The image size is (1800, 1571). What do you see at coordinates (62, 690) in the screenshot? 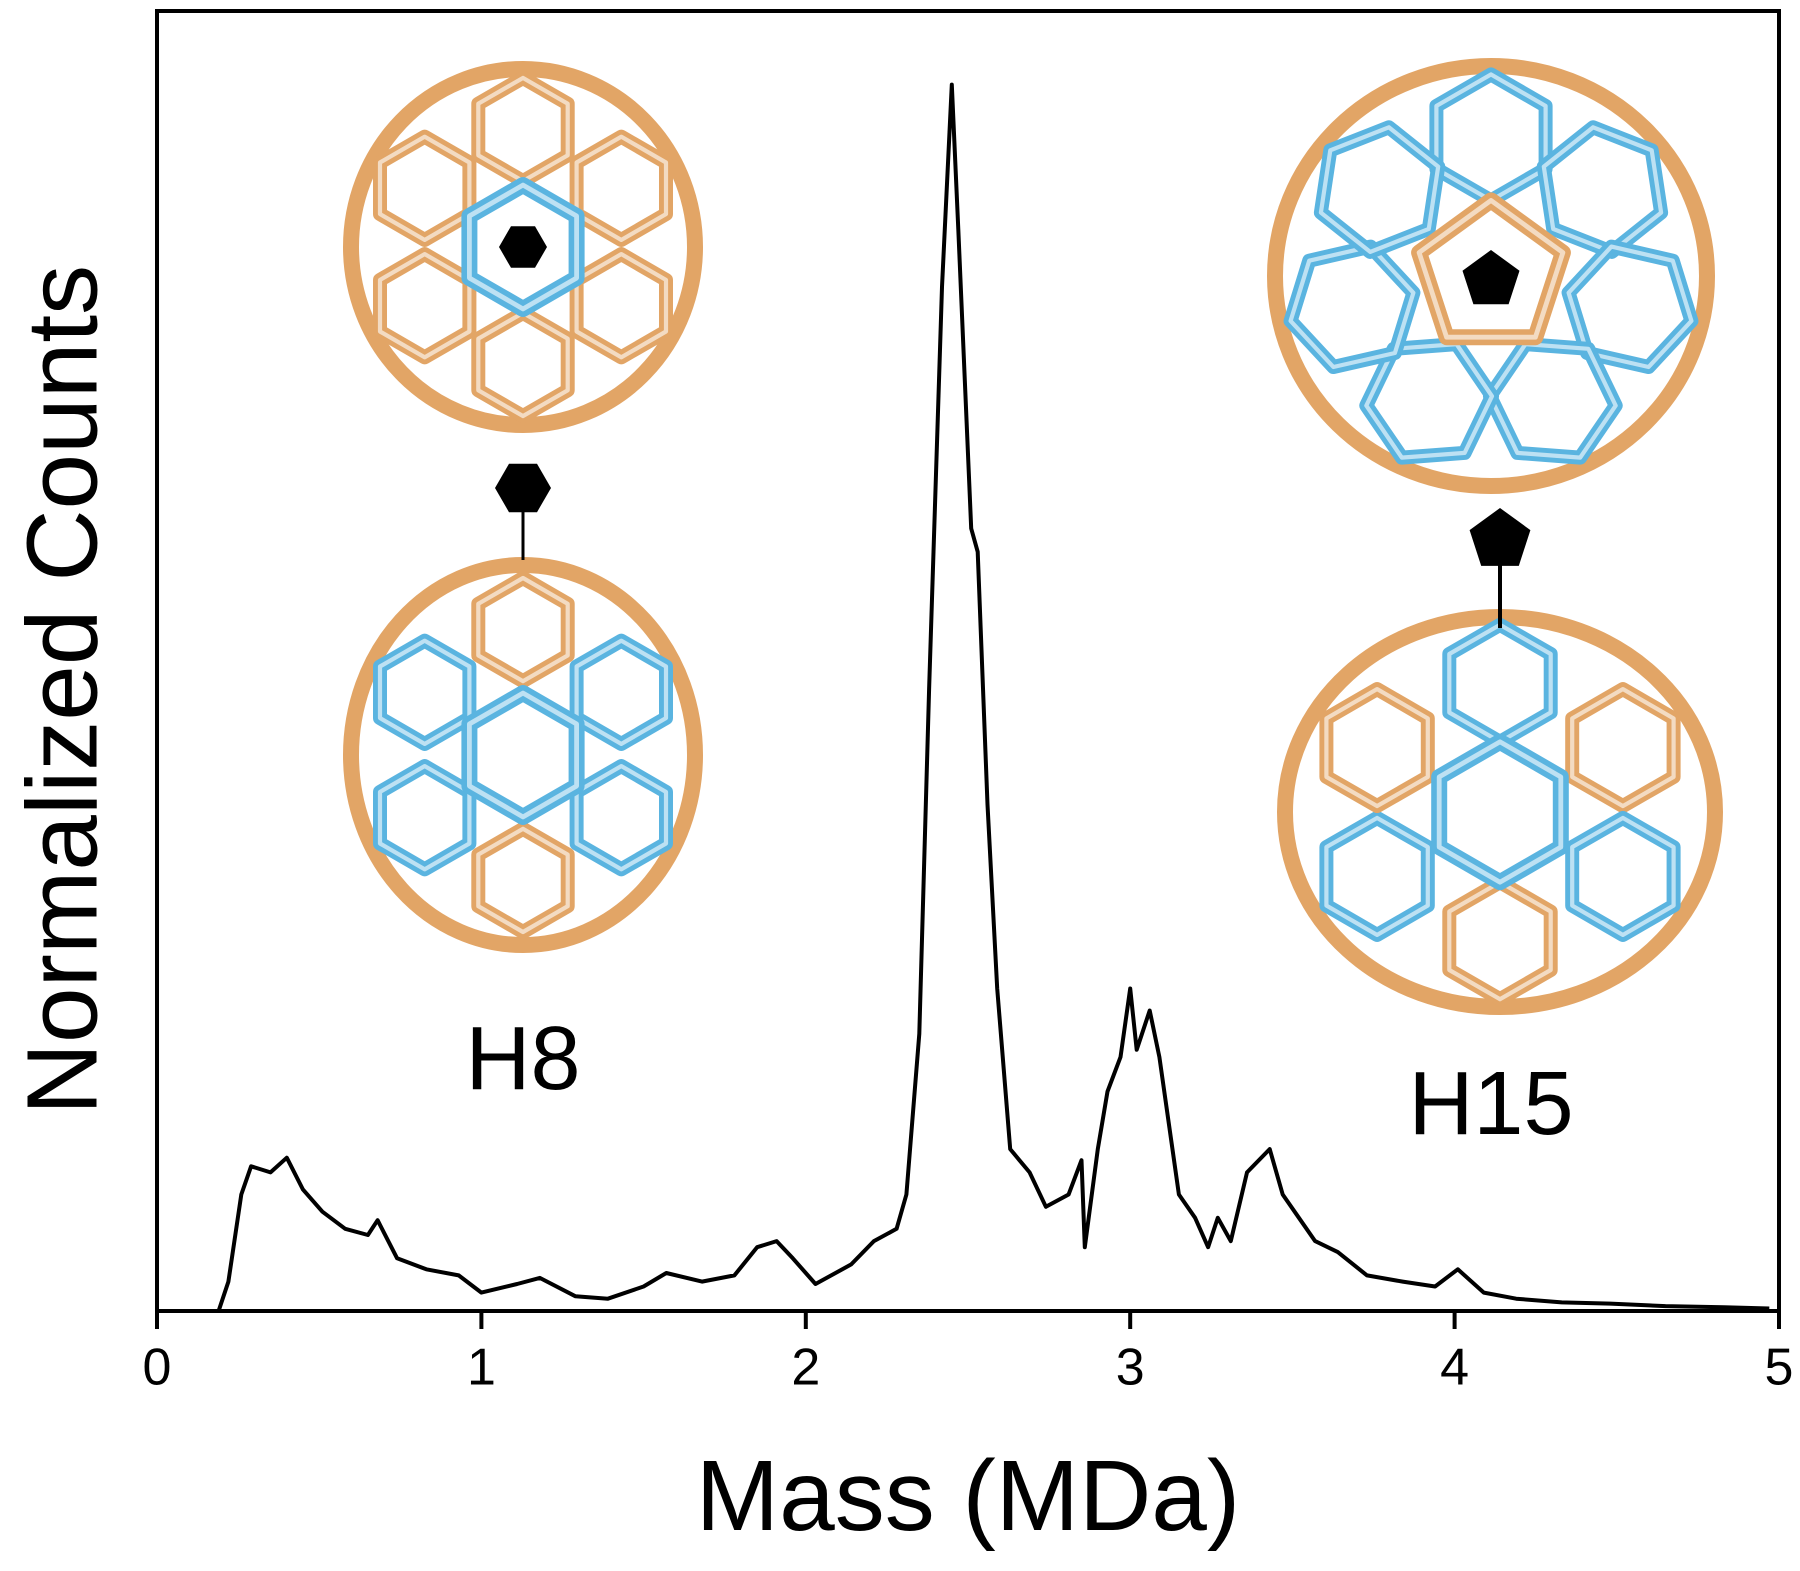
I see `y-axis-label: Normalized Counts` at bounding box center [62, 690].